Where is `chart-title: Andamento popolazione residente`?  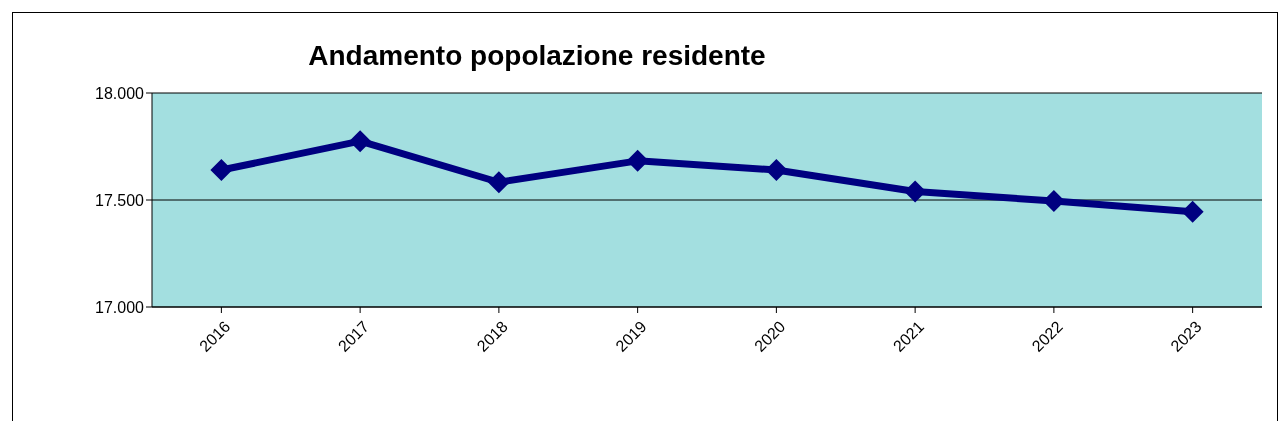
chart-title: Andamento popolazione residente is located at coordinates (537, 56).